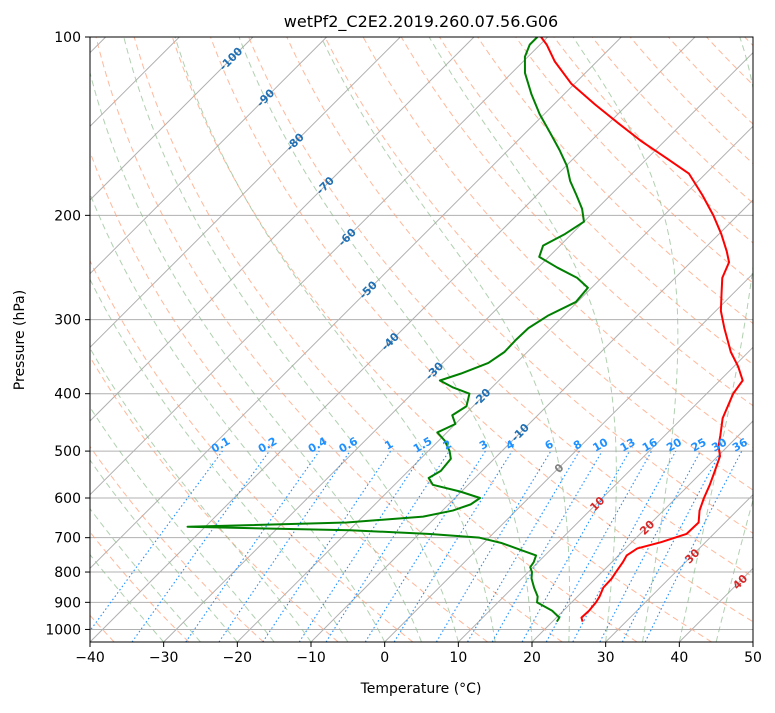  I want to click on y-tick-label: 600, so click(67, 499).